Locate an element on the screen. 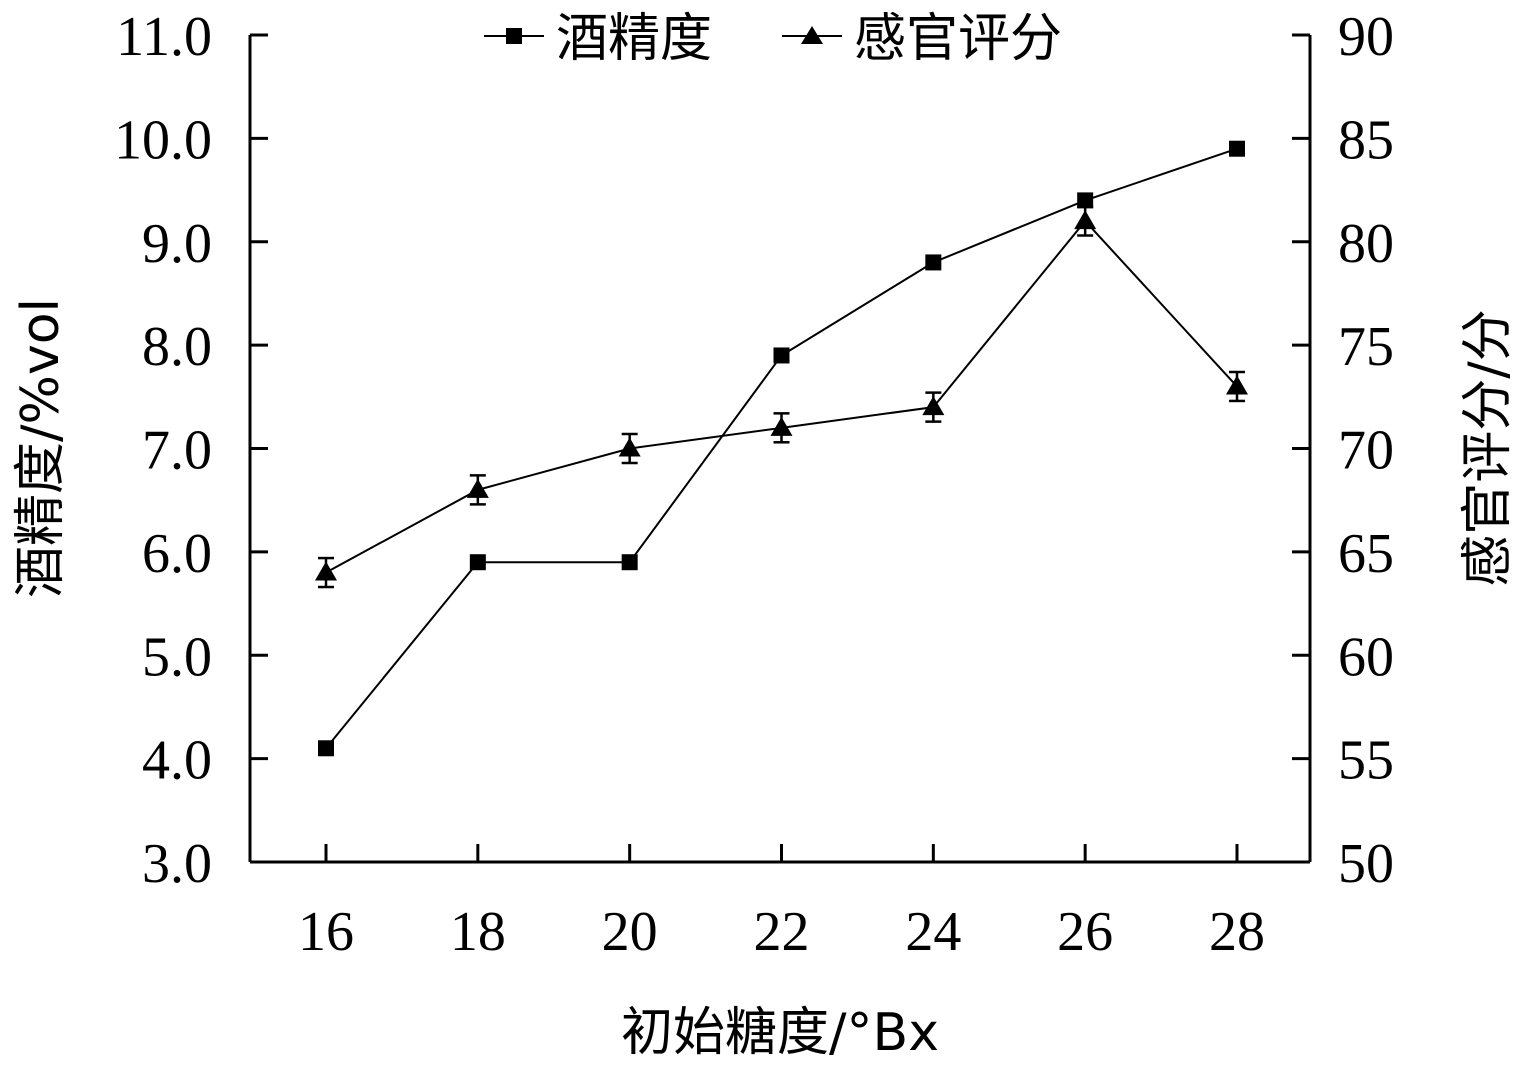  x-tick-label: 24 is located at coordinates (933, 932).